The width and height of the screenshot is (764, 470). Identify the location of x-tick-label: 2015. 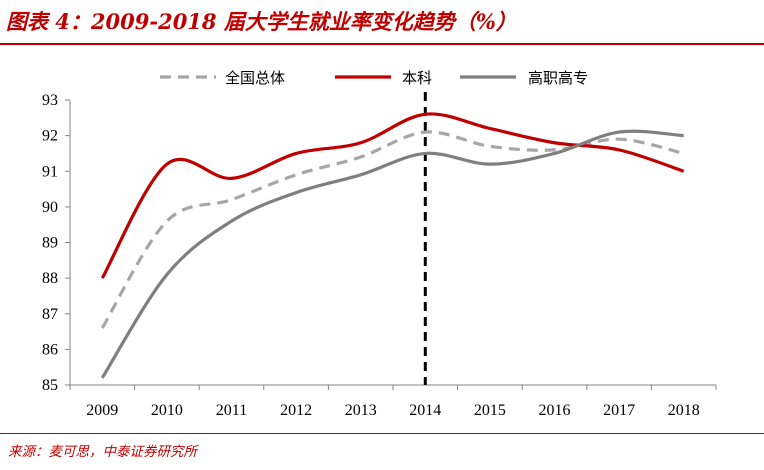
(490, 410).